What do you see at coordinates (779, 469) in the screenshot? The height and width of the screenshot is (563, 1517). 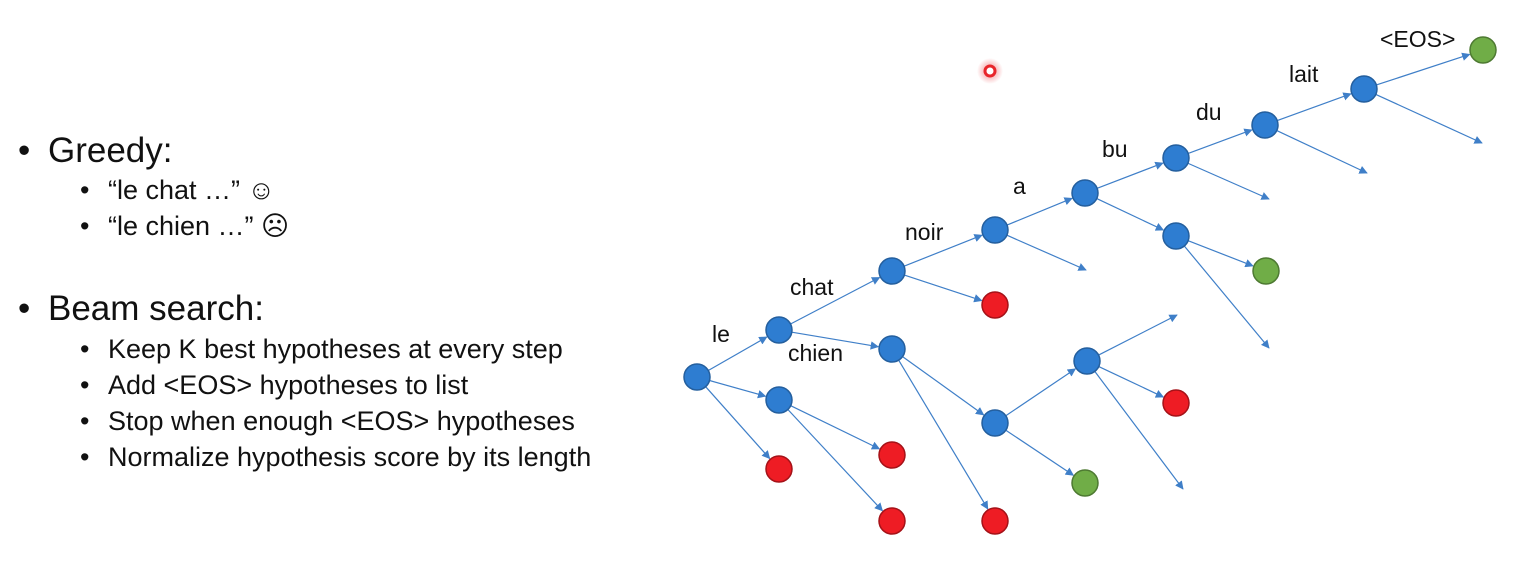 I see `tree-node-pruned-r1` at bounding box center [779, 469].